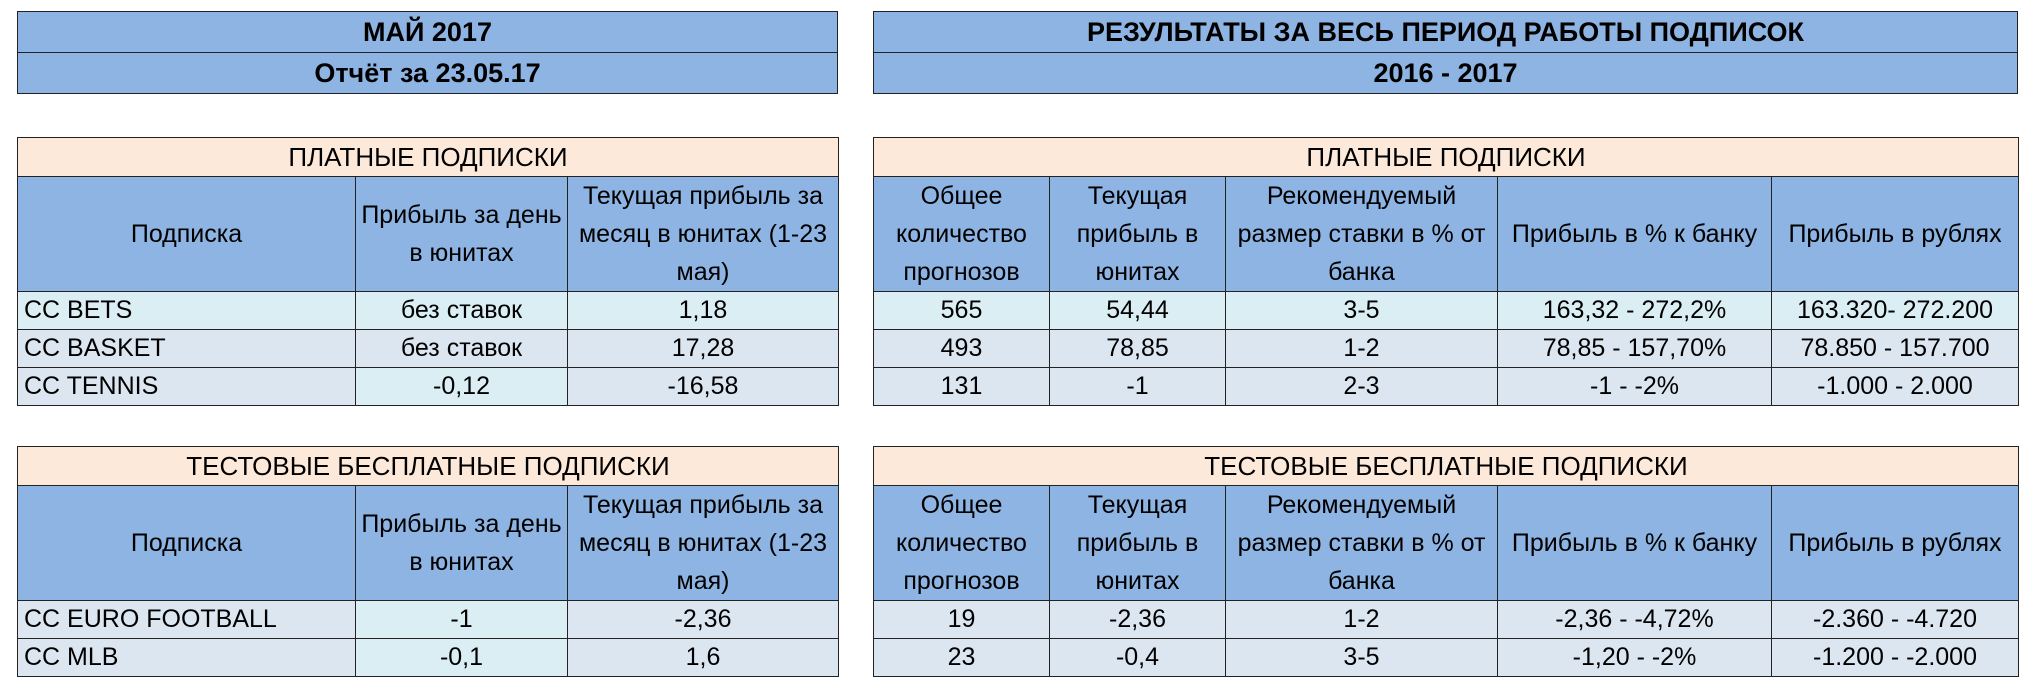 This screenshot has height=683, width=2029. Describe the element at coordinates (961, 386) in the screenshot. I see `total-forecasts: 131` at that location.